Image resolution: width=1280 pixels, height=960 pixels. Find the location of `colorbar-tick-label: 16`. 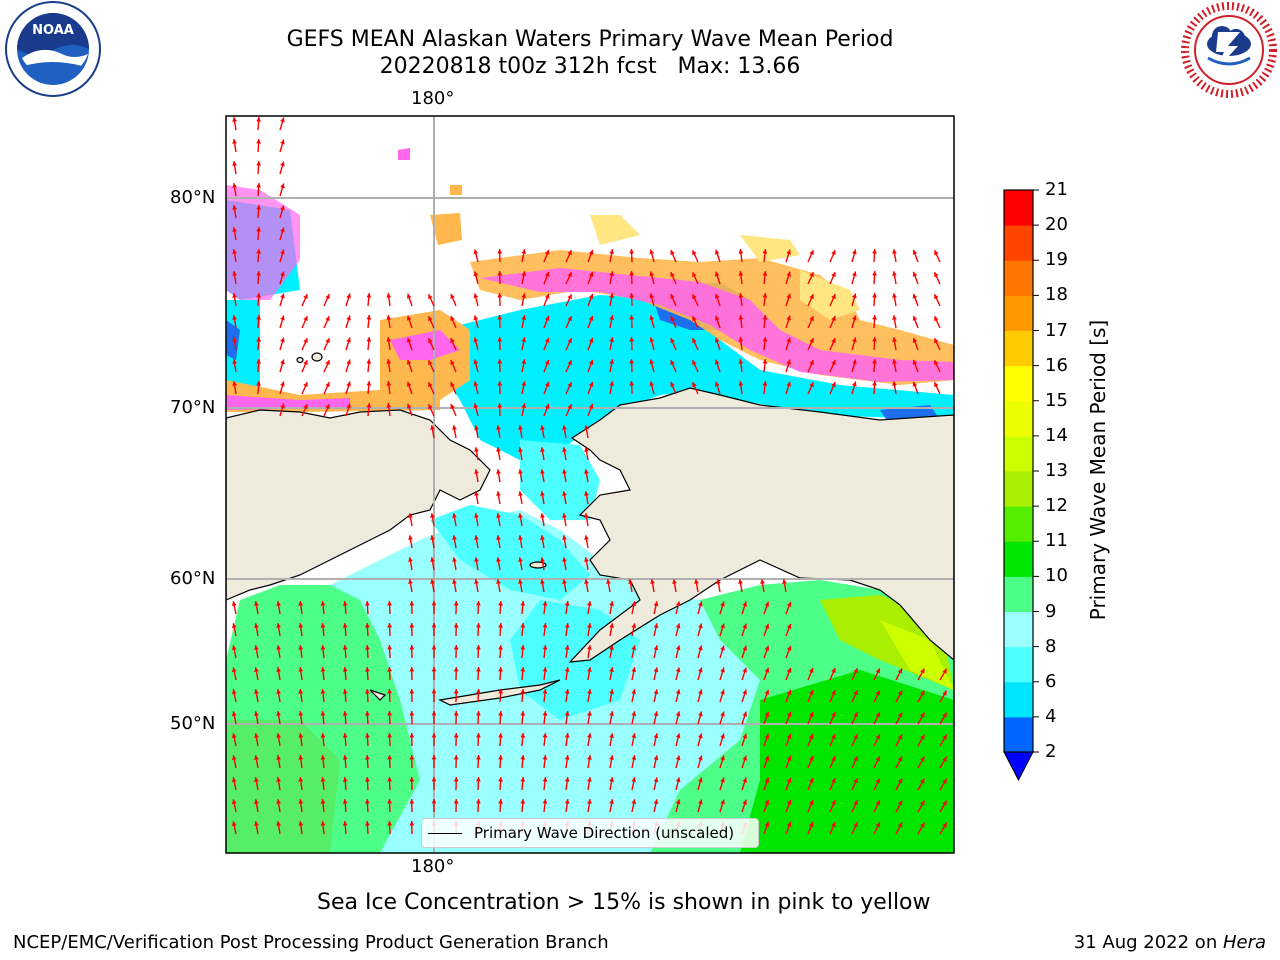

colorbar-tick-label: 16 is located at coordinates (1056, 365).